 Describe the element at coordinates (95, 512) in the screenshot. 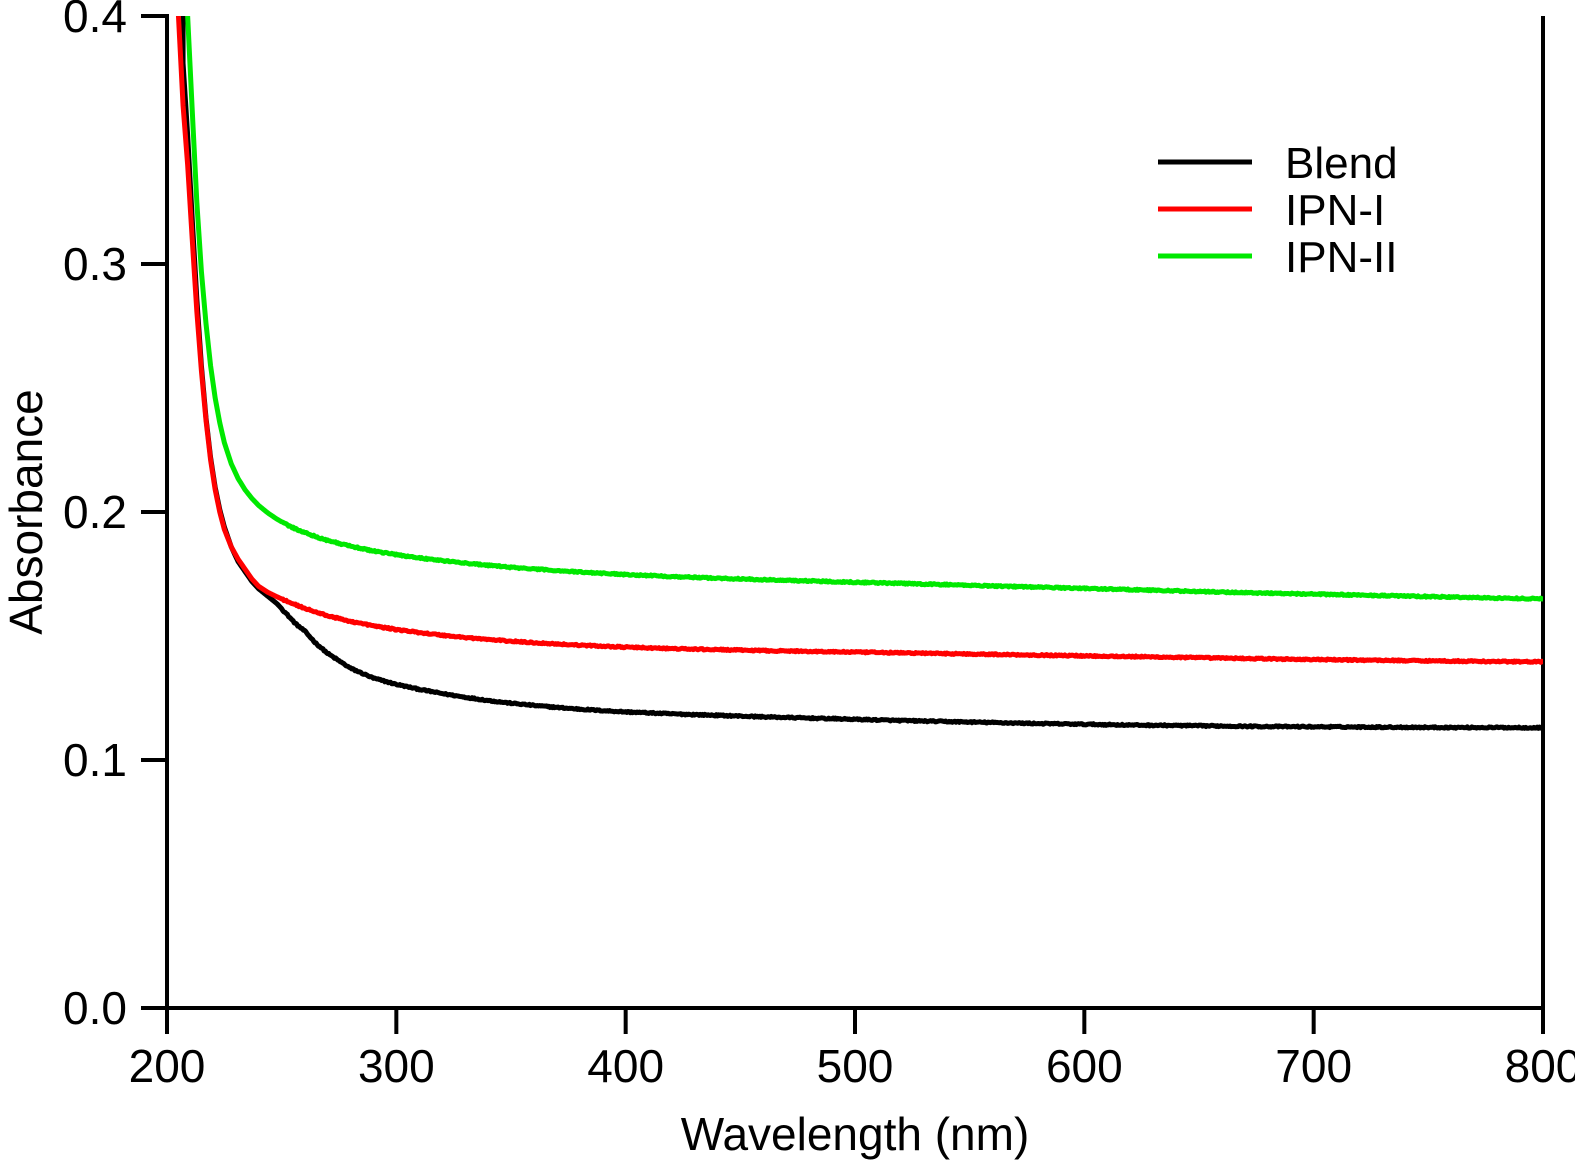

I see `y-tick-label-0.2: 0.2` at that location.